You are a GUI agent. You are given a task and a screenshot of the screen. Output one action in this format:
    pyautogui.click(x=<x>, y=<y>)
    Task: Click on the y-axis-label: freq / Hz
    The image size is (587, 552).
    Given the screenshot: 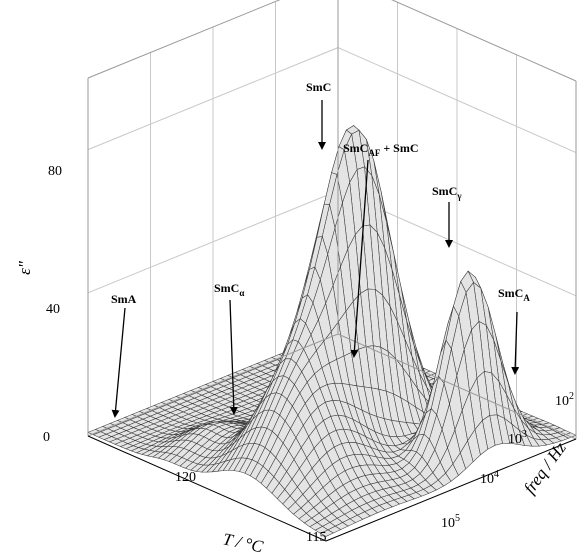 What is the action you would take?
    pyautogui.click(x=545, y=467)
    